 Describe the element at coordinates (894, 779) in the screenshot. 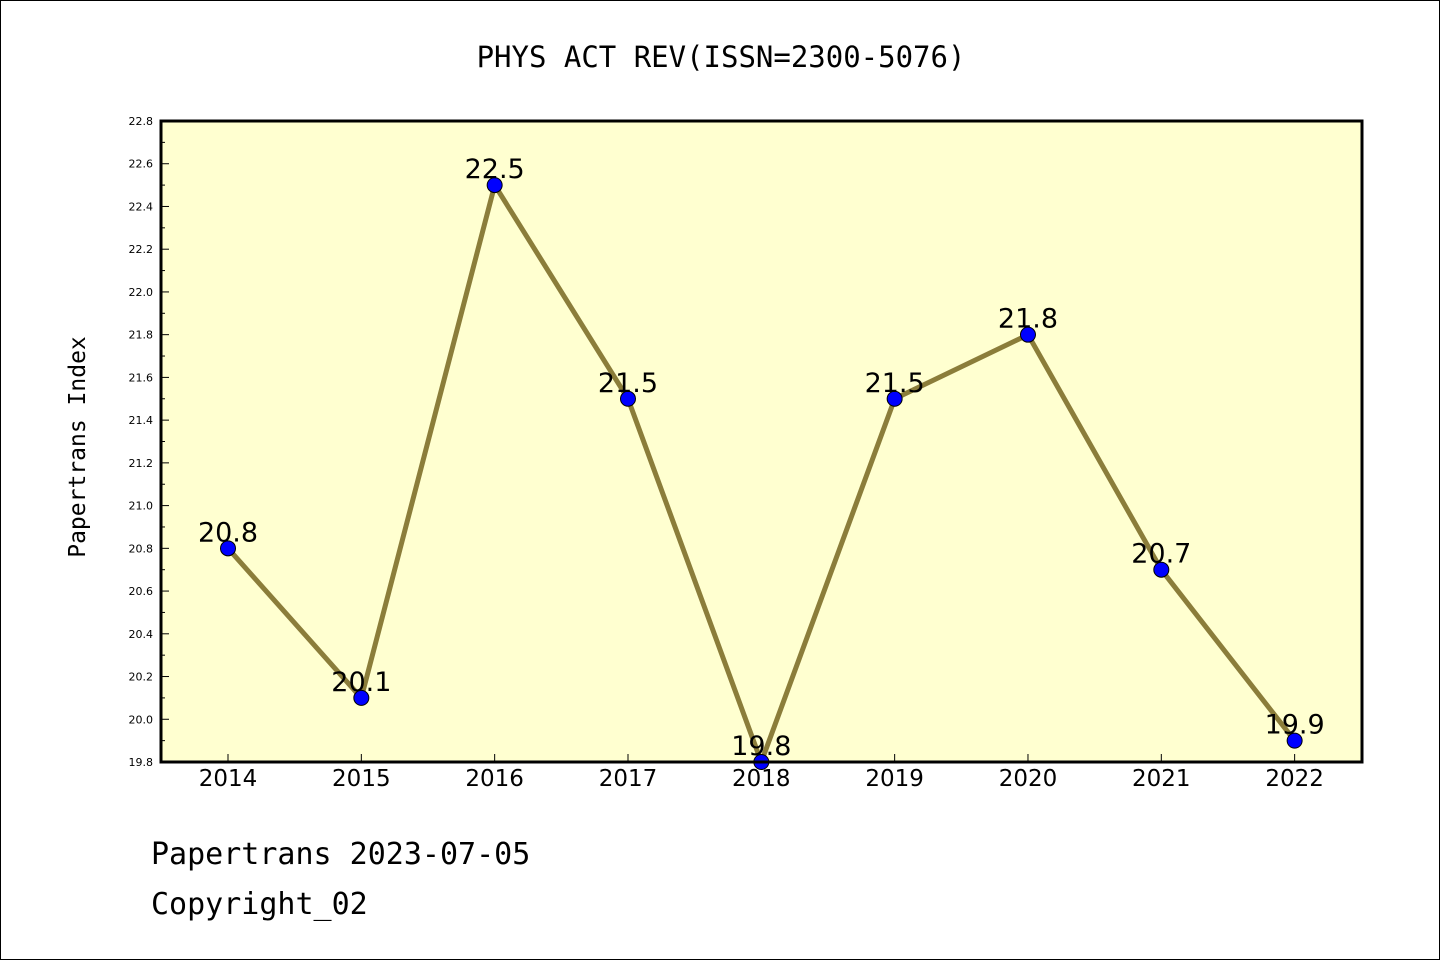

I see `x-tick-label: 2019` at that location.